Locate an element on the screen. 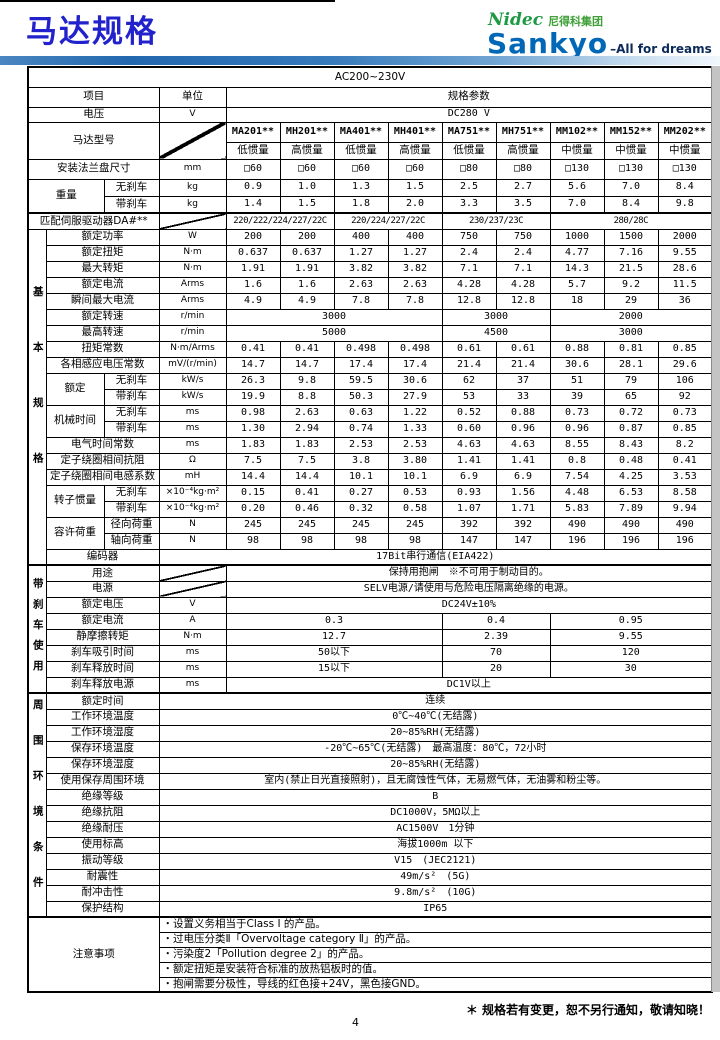  value-cell: 7.8 is located at coordinates (361, 301).